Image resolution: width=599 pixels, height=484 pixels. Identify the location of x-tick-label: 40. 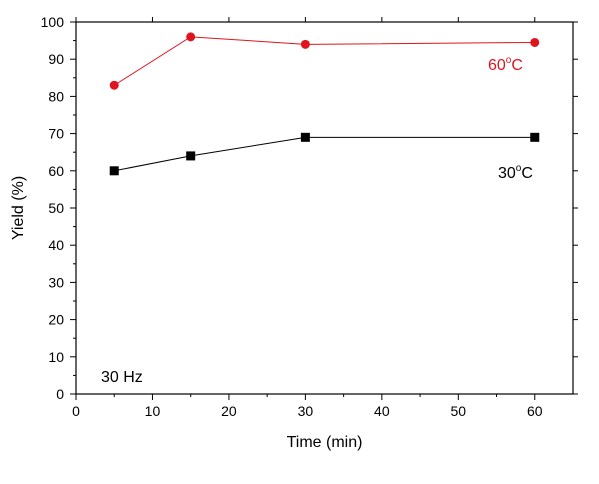
(382, 411).